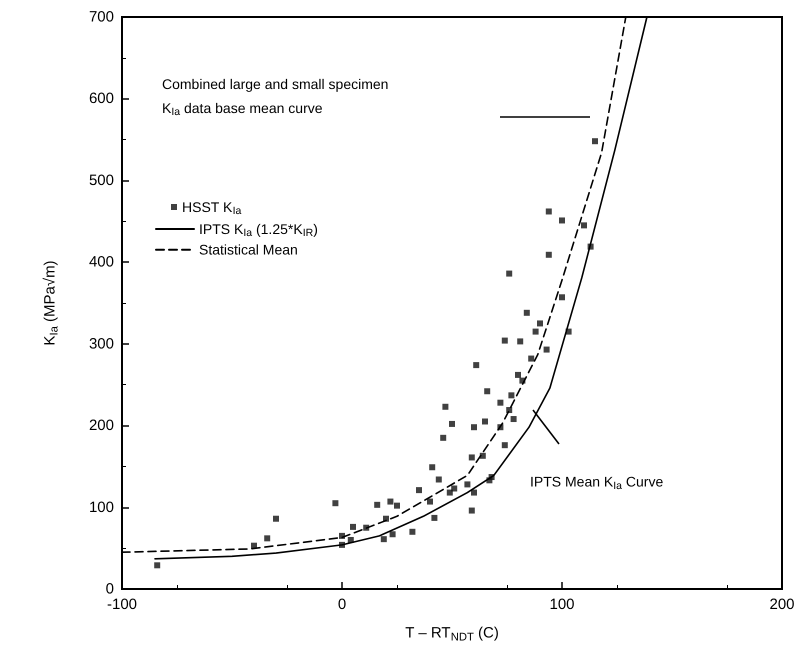 The image size is (805, 659). What do you see at coordinates (101, 343) in the screenshot?
I see `y-tick-label: 300` at bounding box center [101, 343].